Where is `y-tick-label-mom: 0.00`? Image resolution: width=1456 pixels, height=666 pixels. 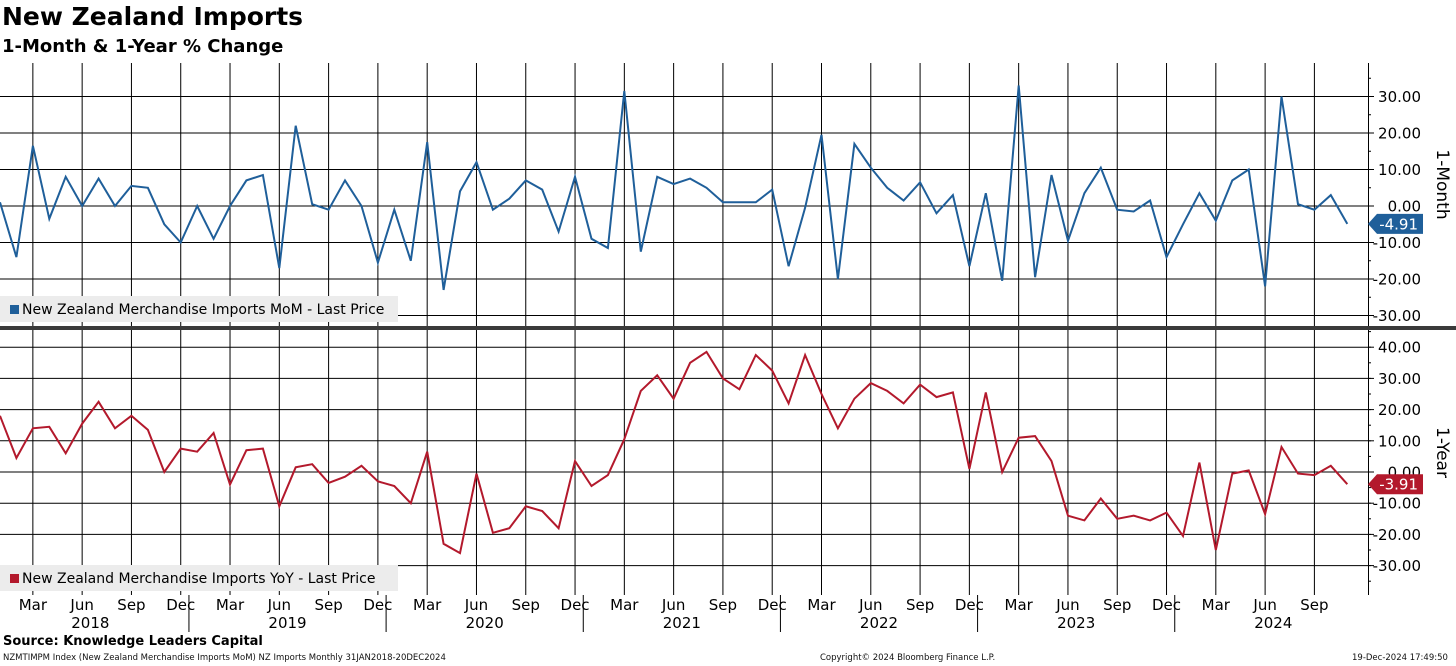 y-tick-label-mom: 0.00 is located at coordinates (1404, 207).